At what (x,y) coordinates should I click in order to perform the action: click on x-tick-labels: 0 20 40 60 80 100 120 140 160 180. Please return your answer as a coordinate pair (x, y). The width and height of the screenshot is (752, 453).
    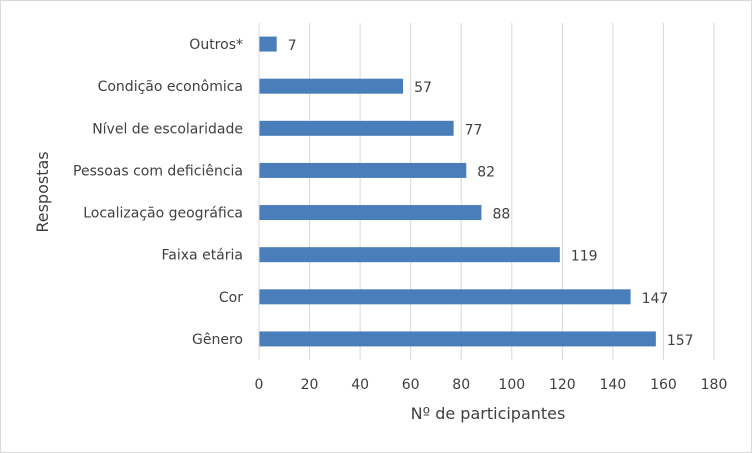
    Looking at the image, I should click on (491, 385).